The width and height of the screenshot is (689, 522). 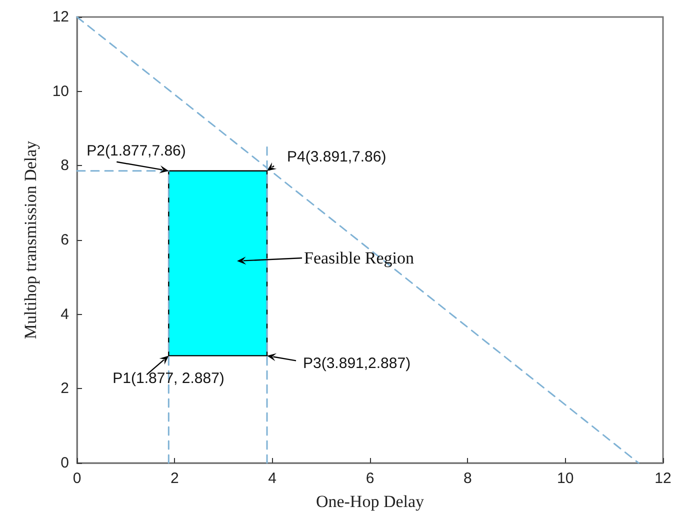 What do you see at coordinates (467, 478) in the screenshot?
I see `x-tick-label: 8` at bounding box center [467, 478].